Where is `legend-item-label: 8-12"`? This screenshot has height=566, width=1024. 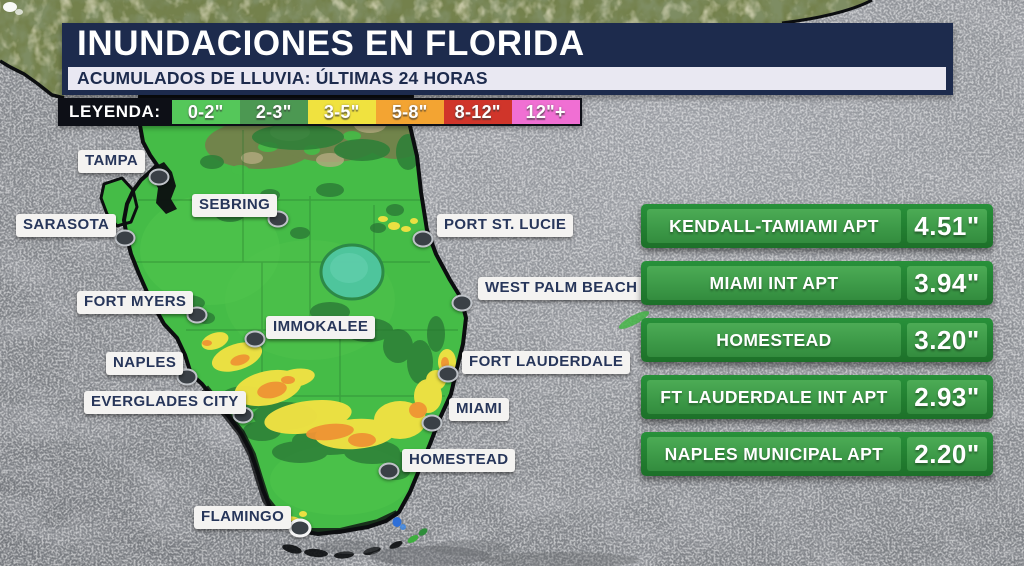
legend-item-label: 8-12" is located at coordinates (477, 112).